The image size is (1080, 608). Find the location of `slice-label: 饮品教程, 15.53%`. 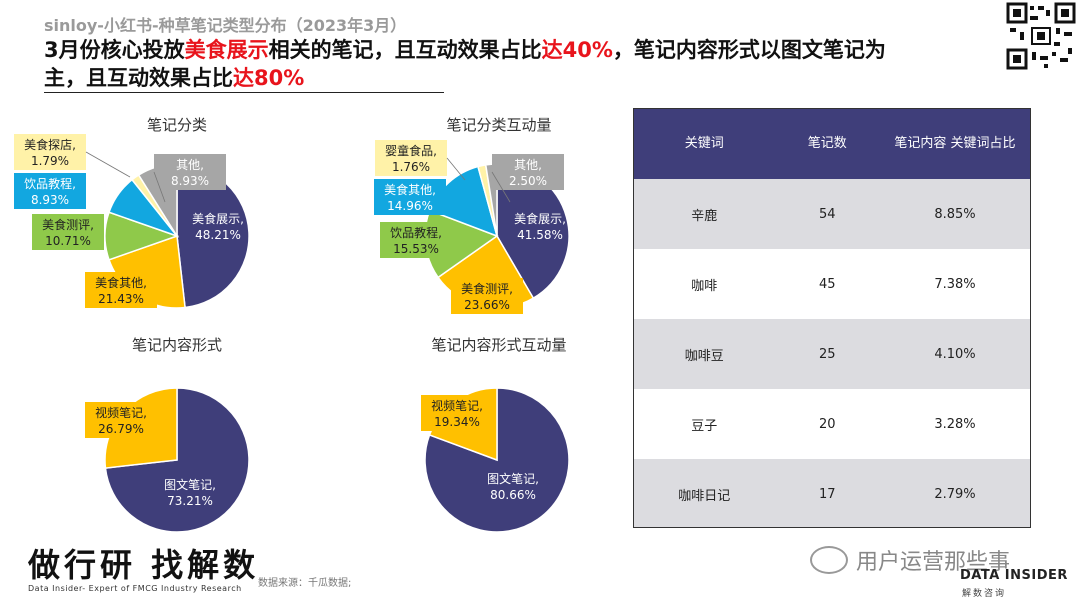

slice-label: 饮品教程, 15.53% is located at coordinates (416, 240).